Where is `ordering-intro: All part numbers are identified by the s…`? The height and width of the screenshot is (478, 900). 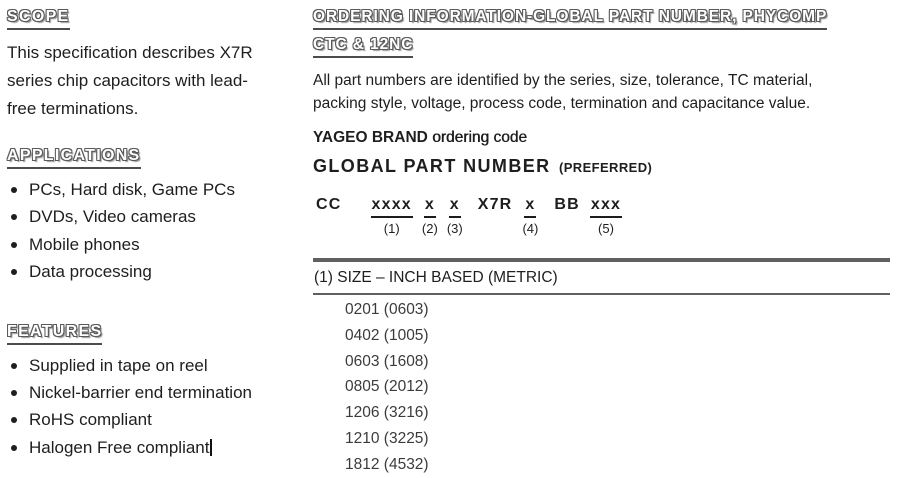
ordering-intro: All part numbers are identified by the s… is located at coordinates (563, 92).